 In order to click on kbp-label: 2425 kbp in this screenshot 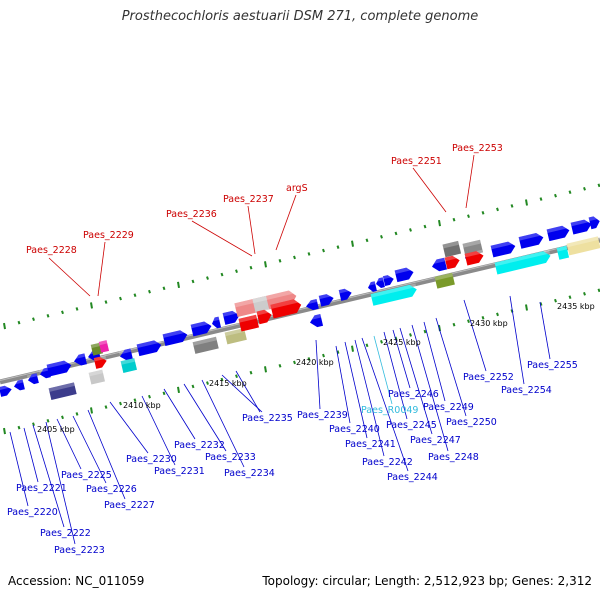, I will do `click(402, 342)`.